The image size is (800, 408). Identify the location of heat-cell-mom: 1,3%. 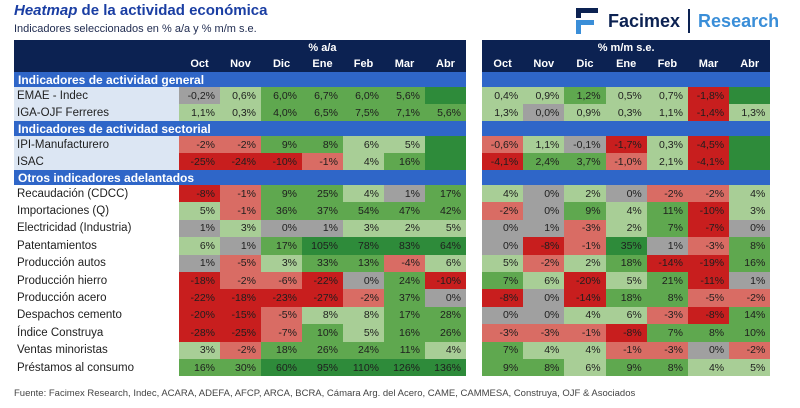
(750, 112).